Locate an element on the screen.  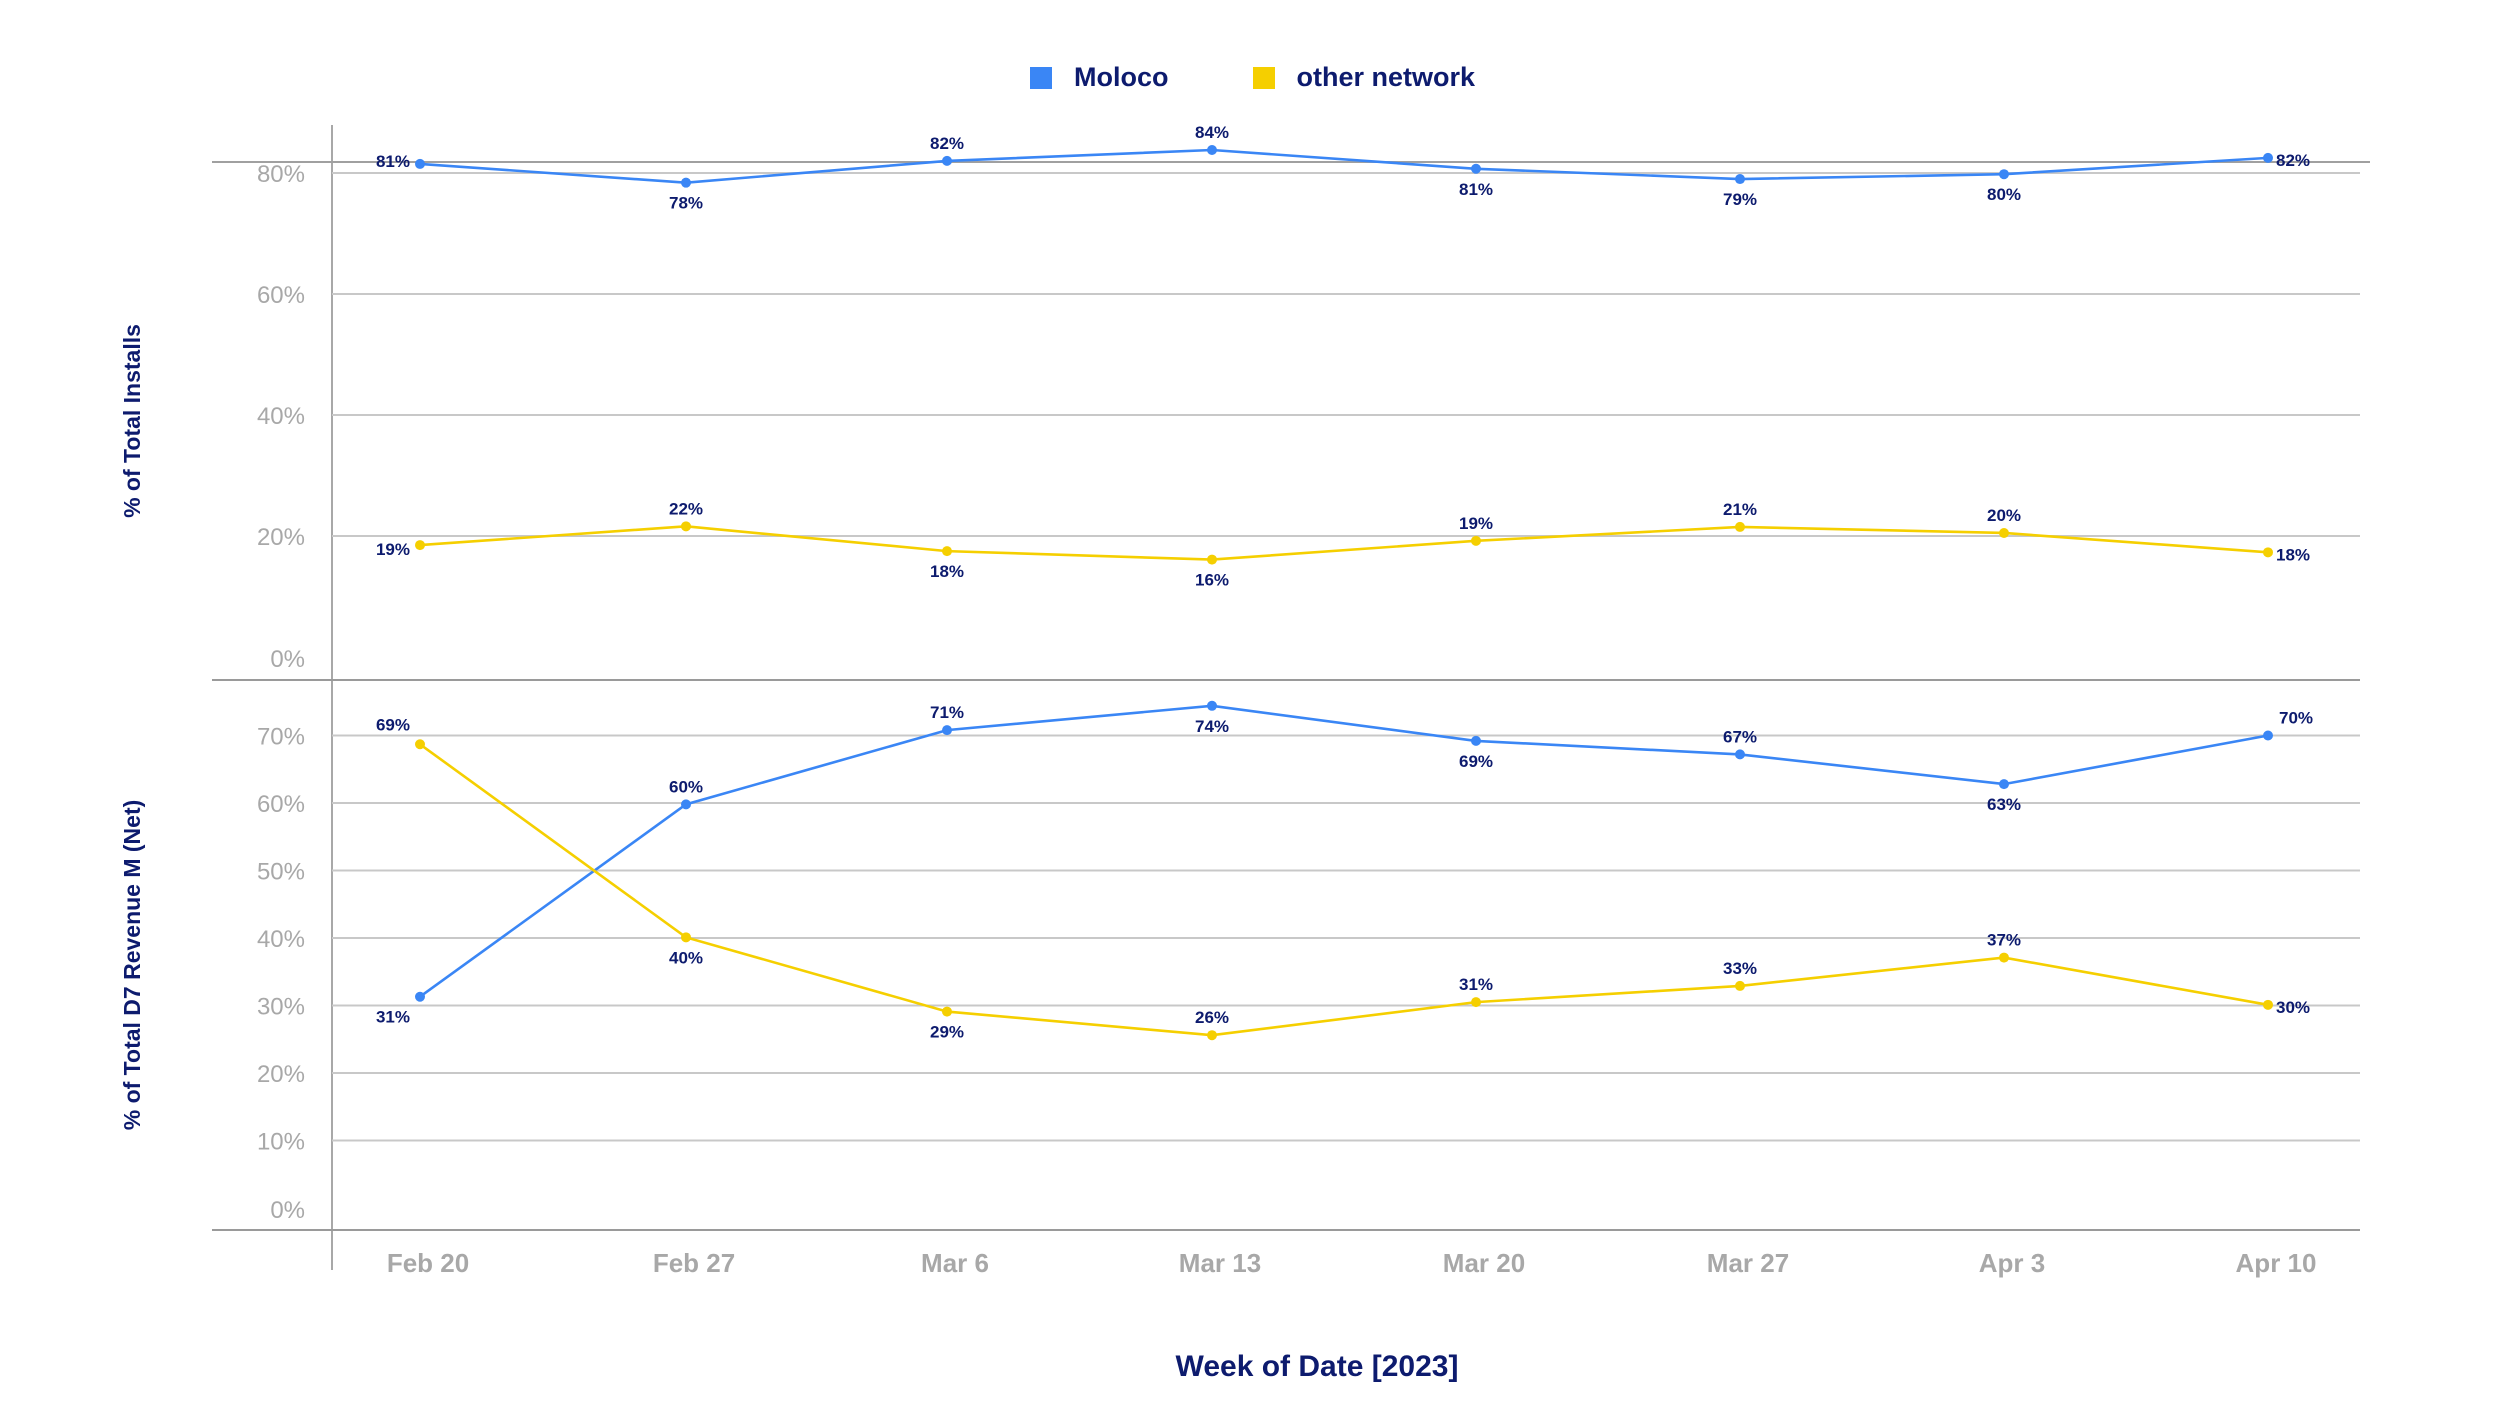
x-axis-title: Week of Date [2023] is located at coordinates (1317, 1366).